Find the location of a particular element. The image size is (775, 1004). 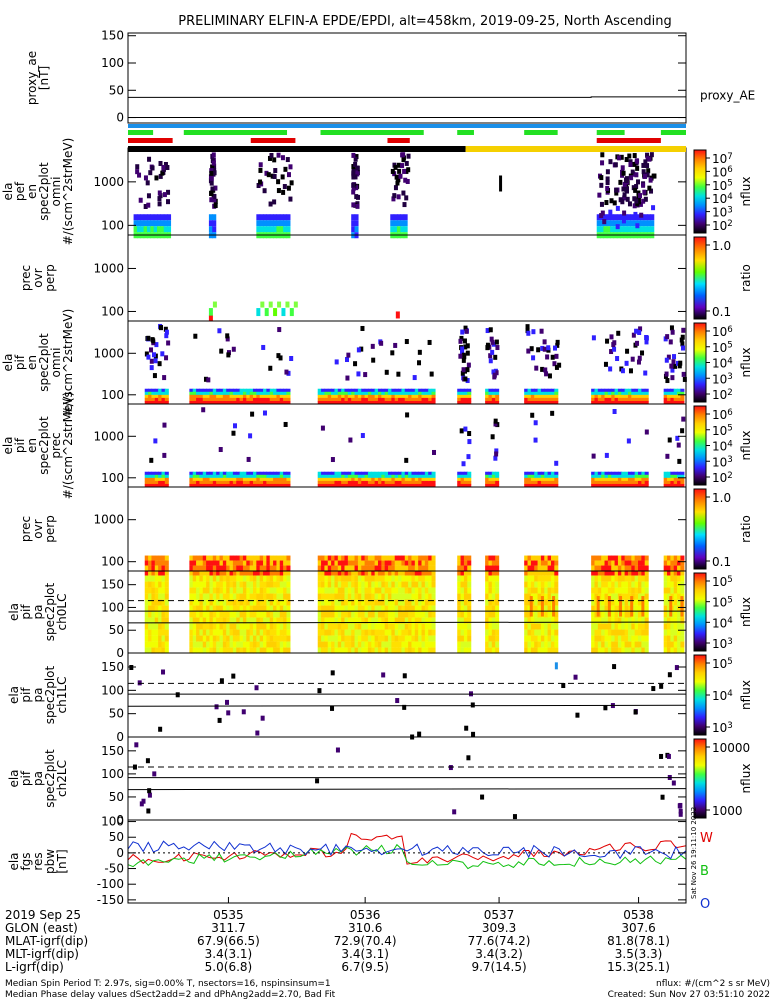

series-label-proxy-ae: proxy_AE is located at coordinates (727, 96).